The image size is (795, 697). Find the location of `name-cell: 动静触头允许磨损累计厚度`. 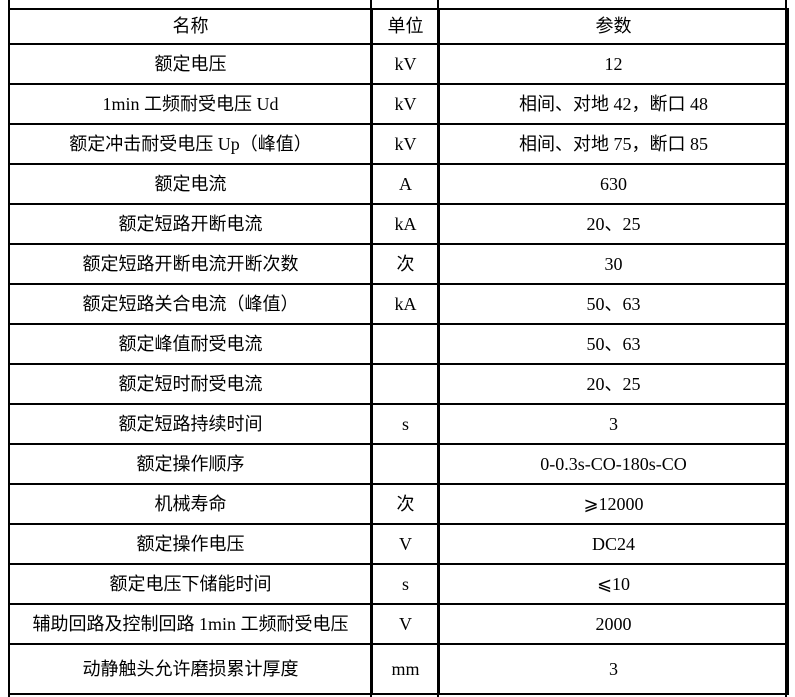

name-cell: 动静触头允许磨损累计厚度 is located at coordinates (190, 669).